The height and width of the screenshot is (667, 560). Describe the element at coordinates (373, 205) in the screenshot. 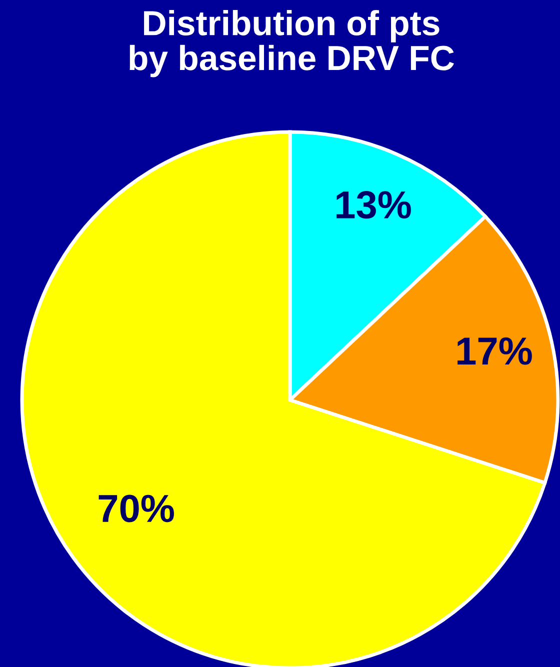

I see `data-label: 13%` at that location.